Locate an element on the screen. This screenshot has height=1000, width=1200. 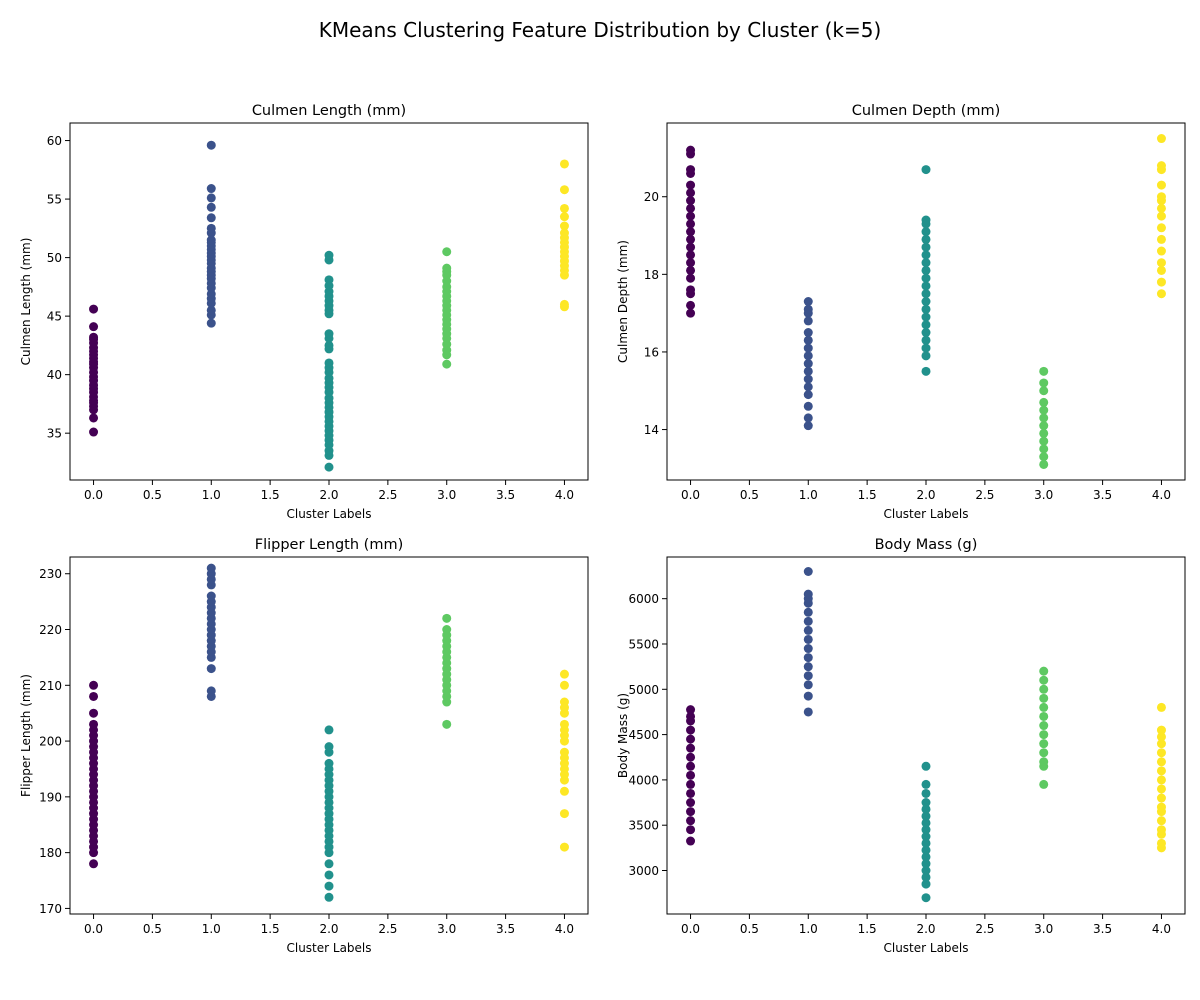
y-tick-label: 200 is located at coordinates (50, 742).